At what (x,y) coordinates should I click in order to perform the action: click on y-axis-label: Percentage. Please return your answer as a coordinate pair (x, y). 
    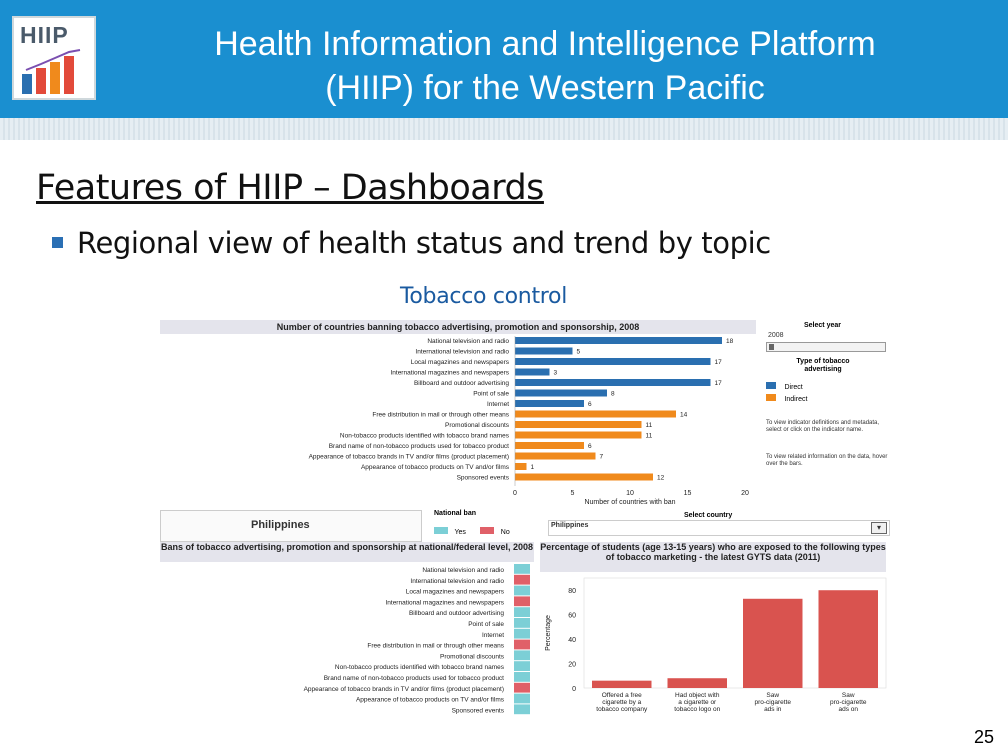
    Looking at the image, I should click on (548, 633).